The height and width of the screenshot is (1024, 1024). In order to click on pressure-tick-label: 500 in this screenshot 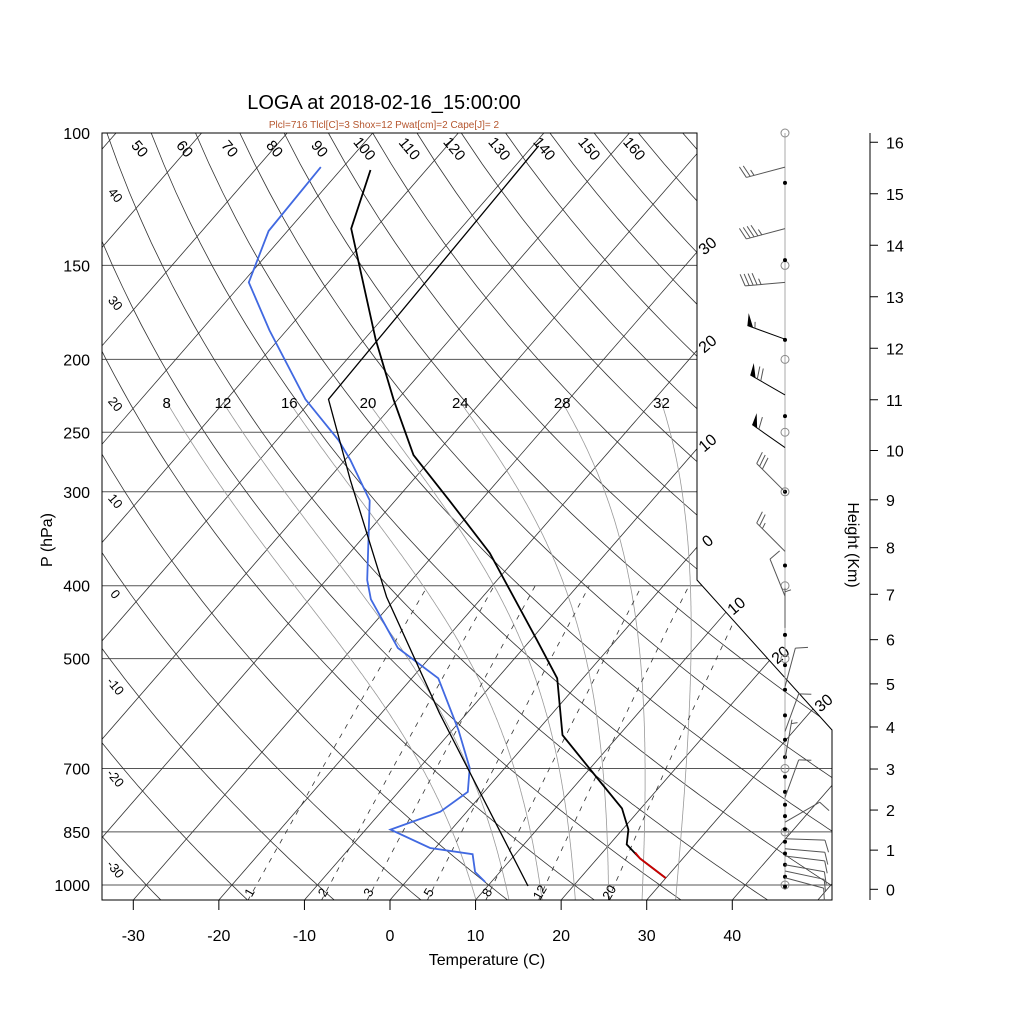, I will do `click(76, 660)`.